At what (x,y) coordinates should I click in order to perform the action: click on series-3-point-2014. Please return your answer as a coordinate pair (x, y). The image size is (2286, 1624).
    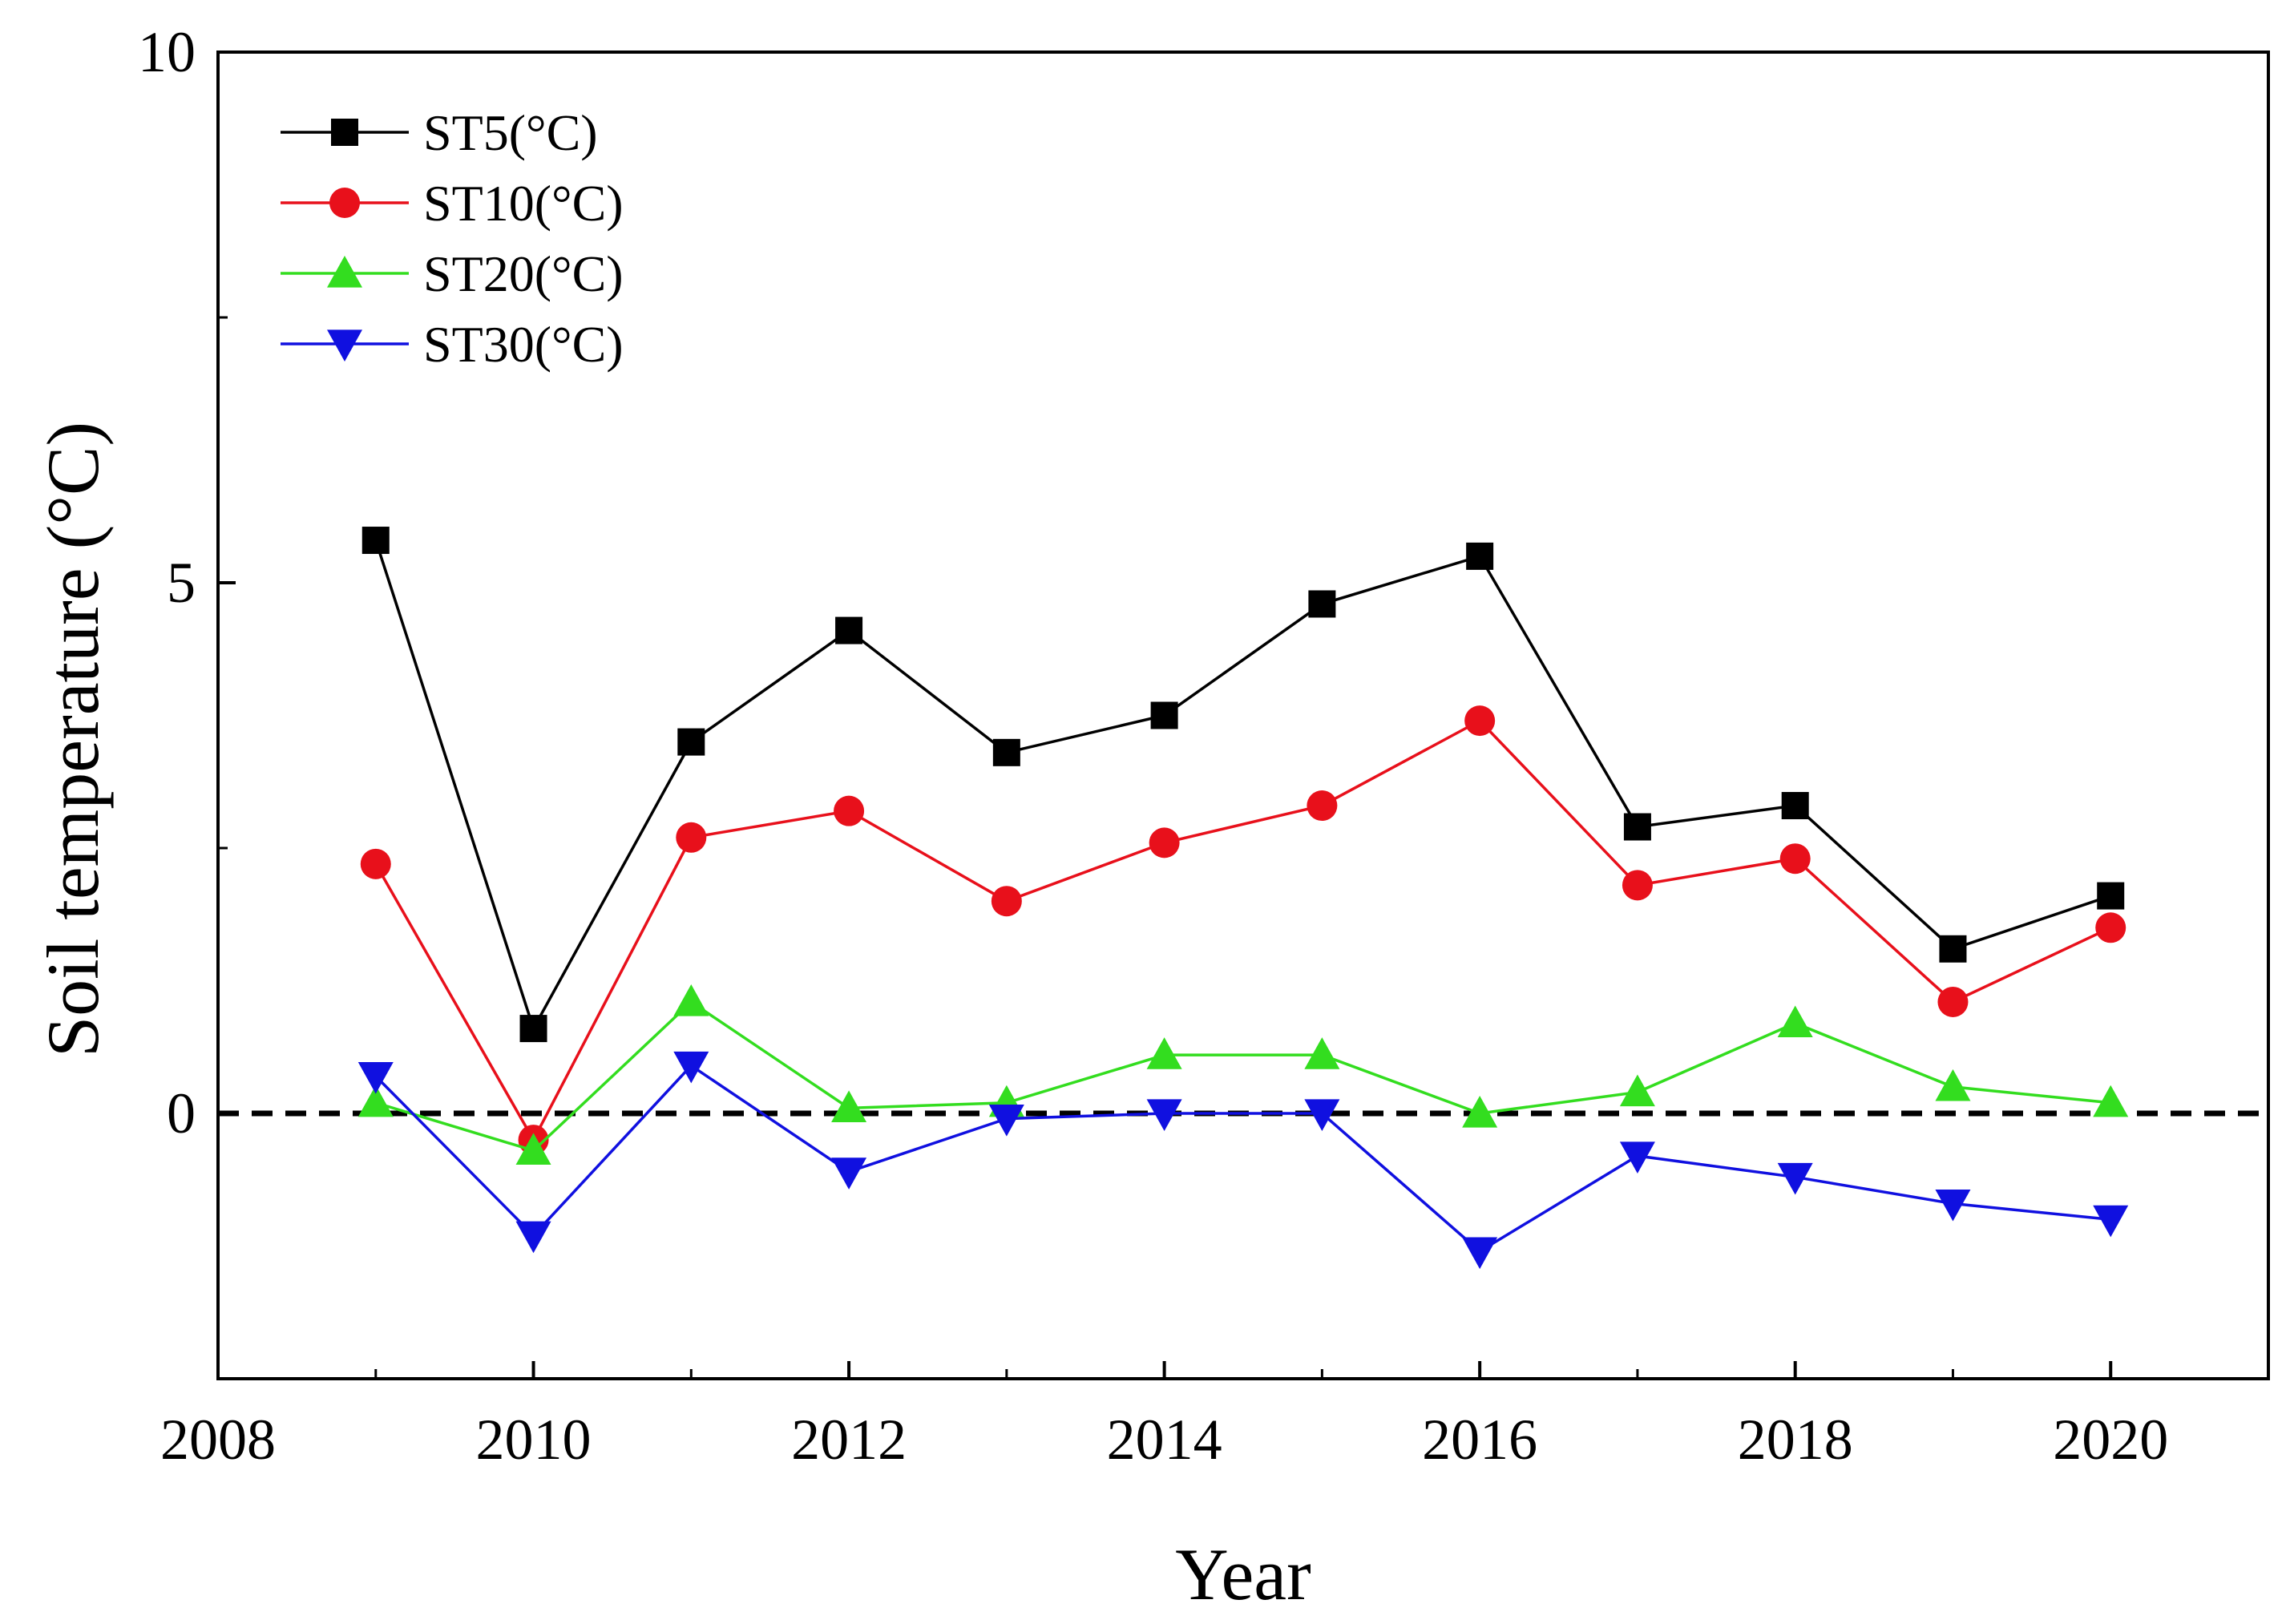
    Looking at the image, I should click on (1164, 1053).